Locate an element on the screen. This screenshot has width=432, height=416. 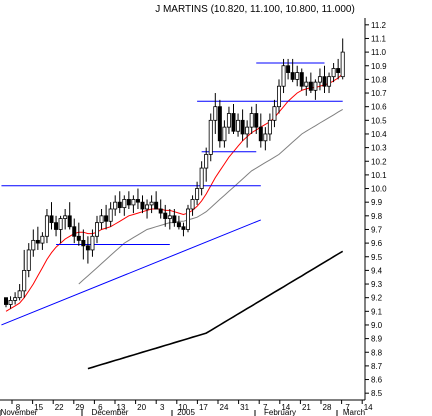
x-tick-label: 29 is located at coordinates (79, 407).